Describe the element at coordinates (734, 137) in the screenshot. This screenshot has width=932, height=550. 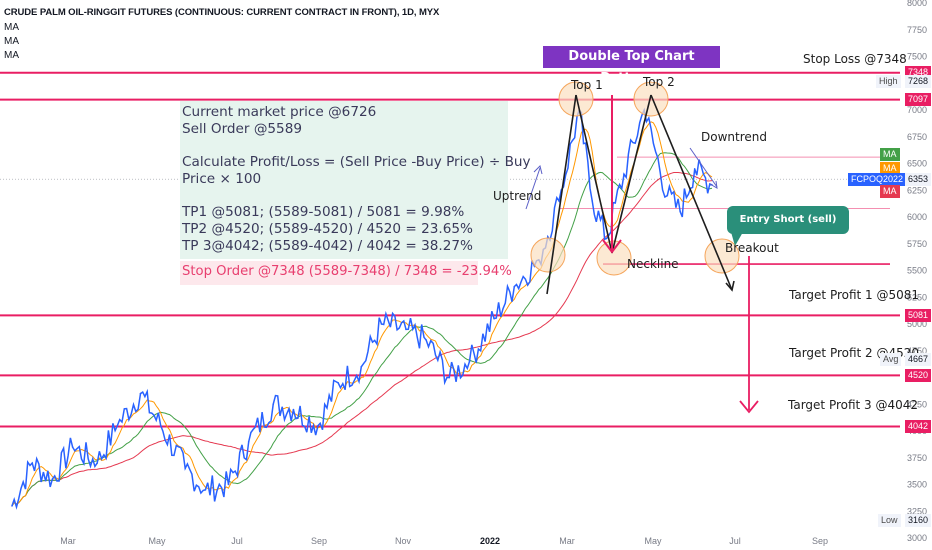
I see `downtrend-label: Downtrend` at that location.